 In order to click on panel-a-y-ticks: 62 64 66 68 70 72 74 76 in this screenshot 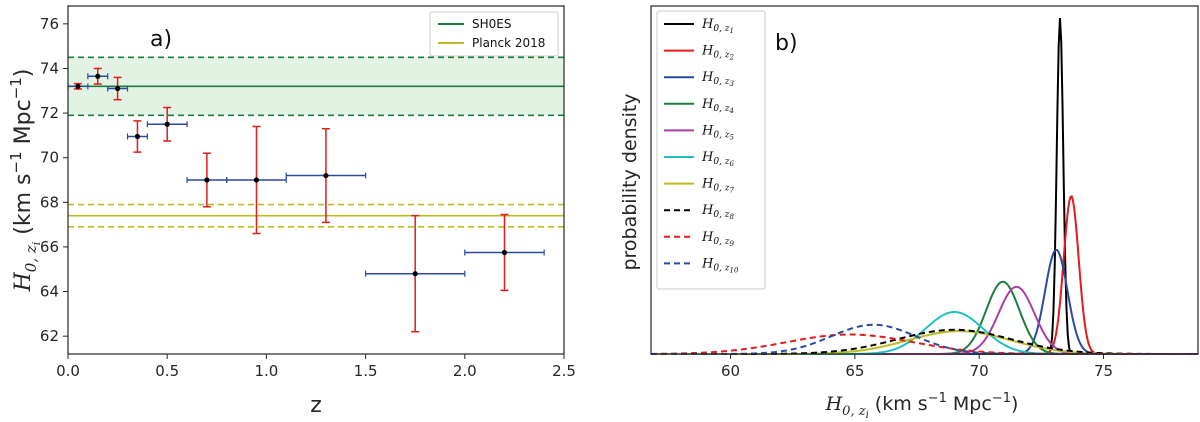, I will do `click(54, 180)`.